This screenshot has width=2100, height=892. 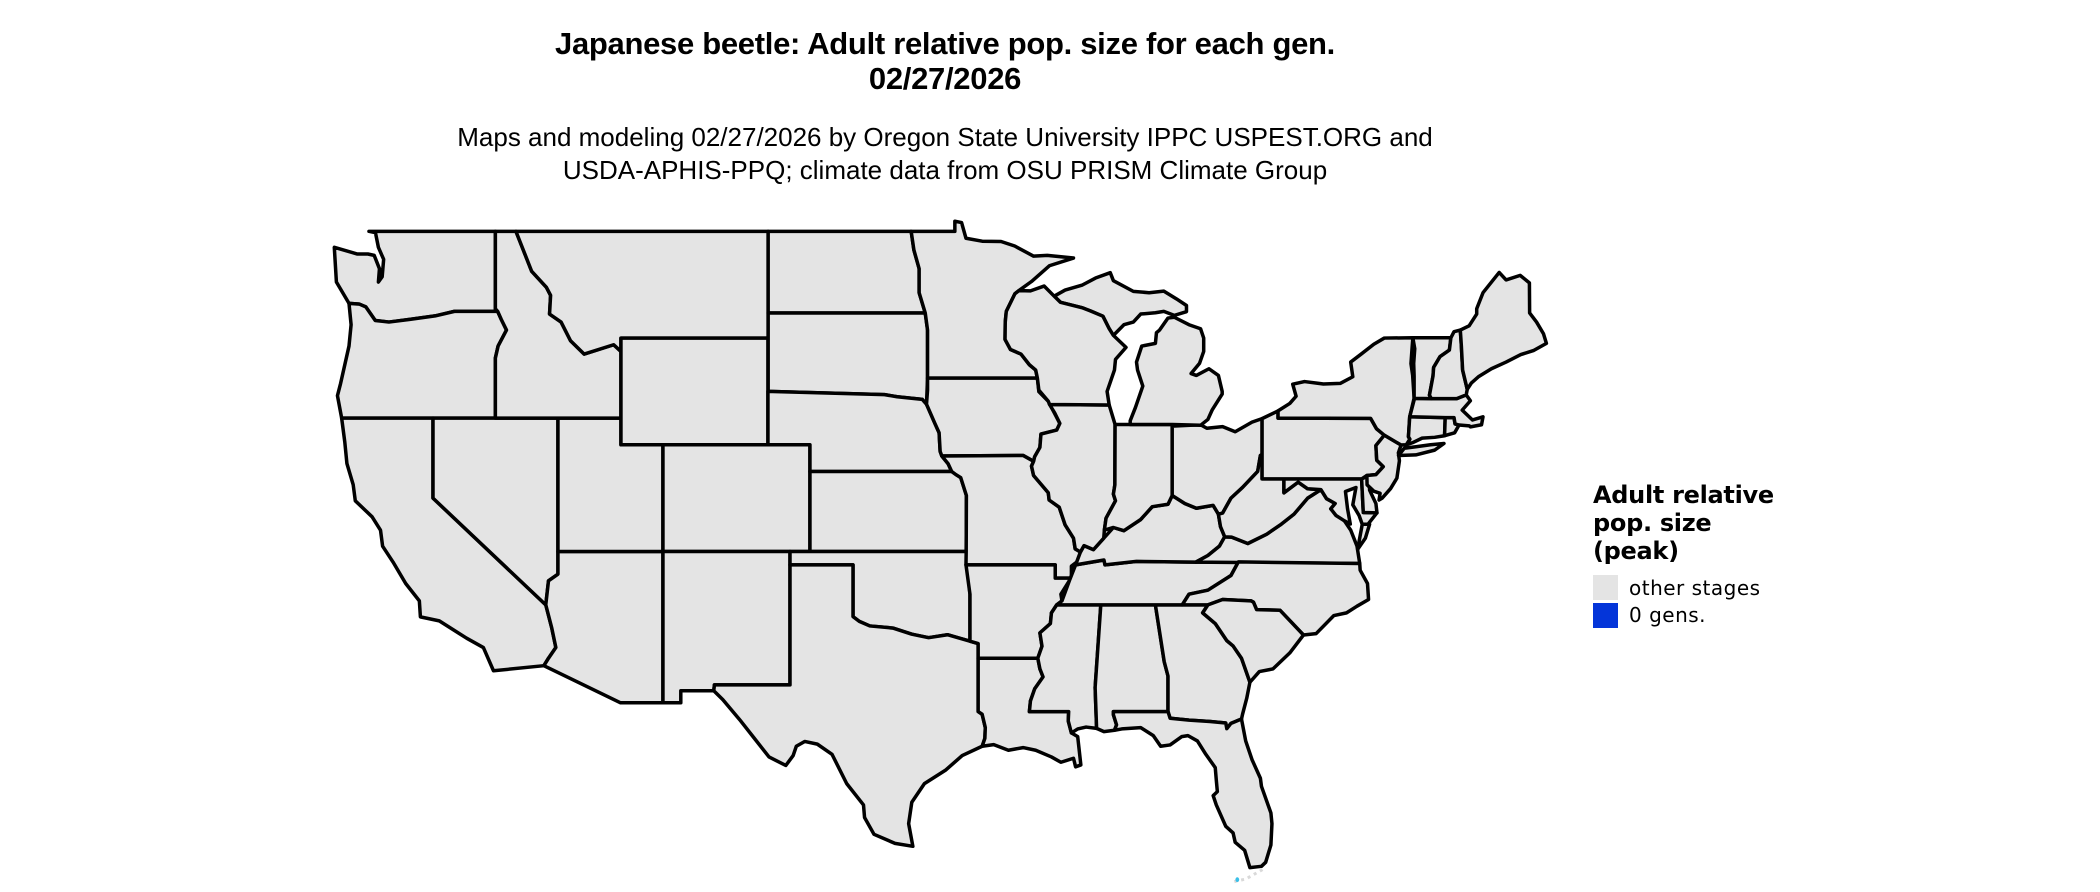 What do you see at coordinates (1695, 587) in the screenshot?
I see `legend-label-other-stages: other stages` at bounding box center [1695, 587].